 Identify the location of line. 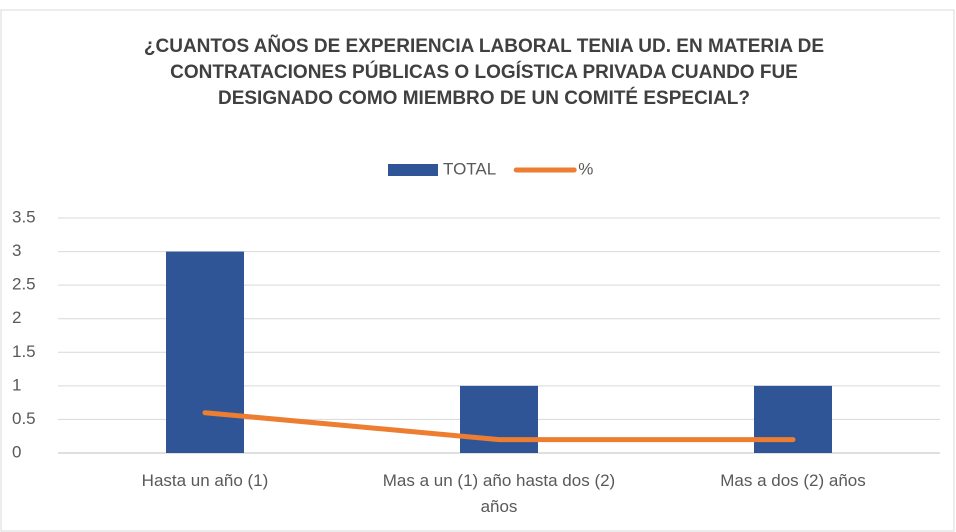
(499, 426).